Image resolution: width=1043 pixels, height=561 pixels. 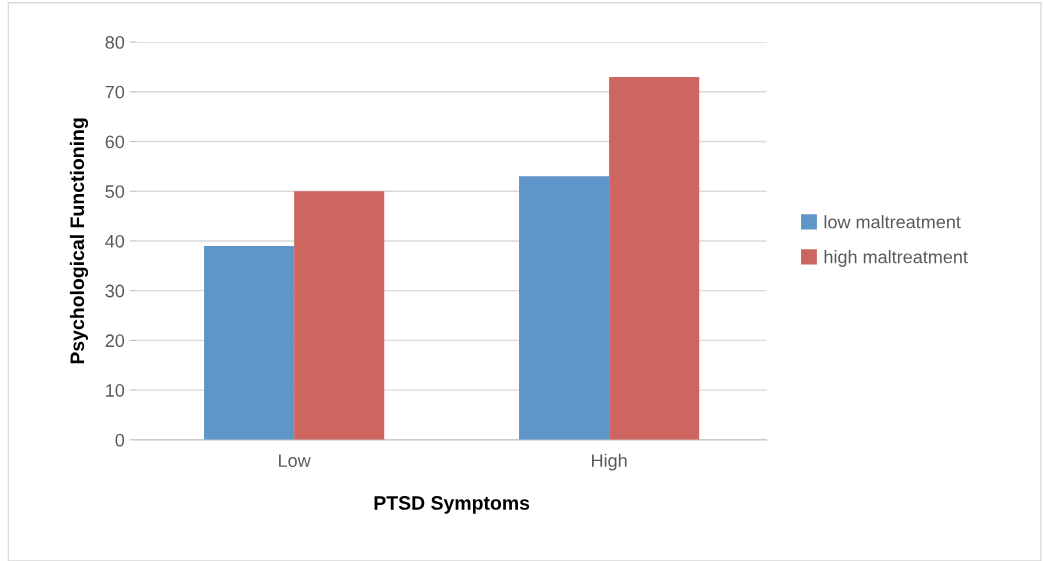 I want to click on x-axis-title: PTSD Symptoms, so click(x=452, y=505).